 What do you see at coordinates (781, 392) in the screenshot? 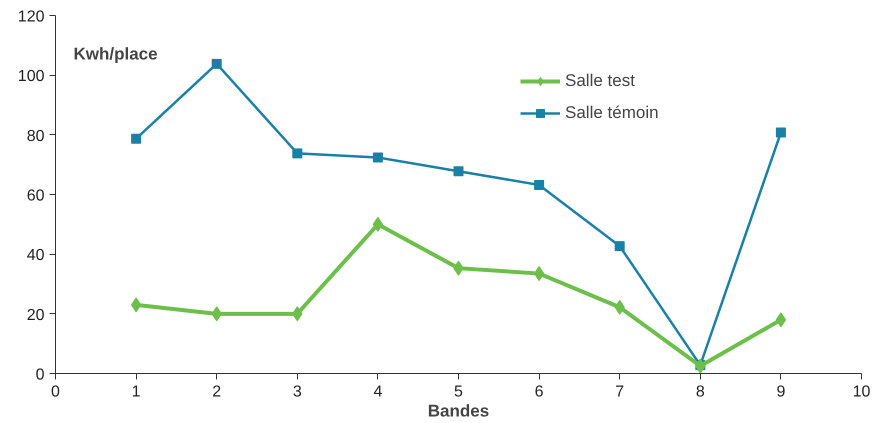
I see `x-tick-label: 9` at bounding box center [781, 392].